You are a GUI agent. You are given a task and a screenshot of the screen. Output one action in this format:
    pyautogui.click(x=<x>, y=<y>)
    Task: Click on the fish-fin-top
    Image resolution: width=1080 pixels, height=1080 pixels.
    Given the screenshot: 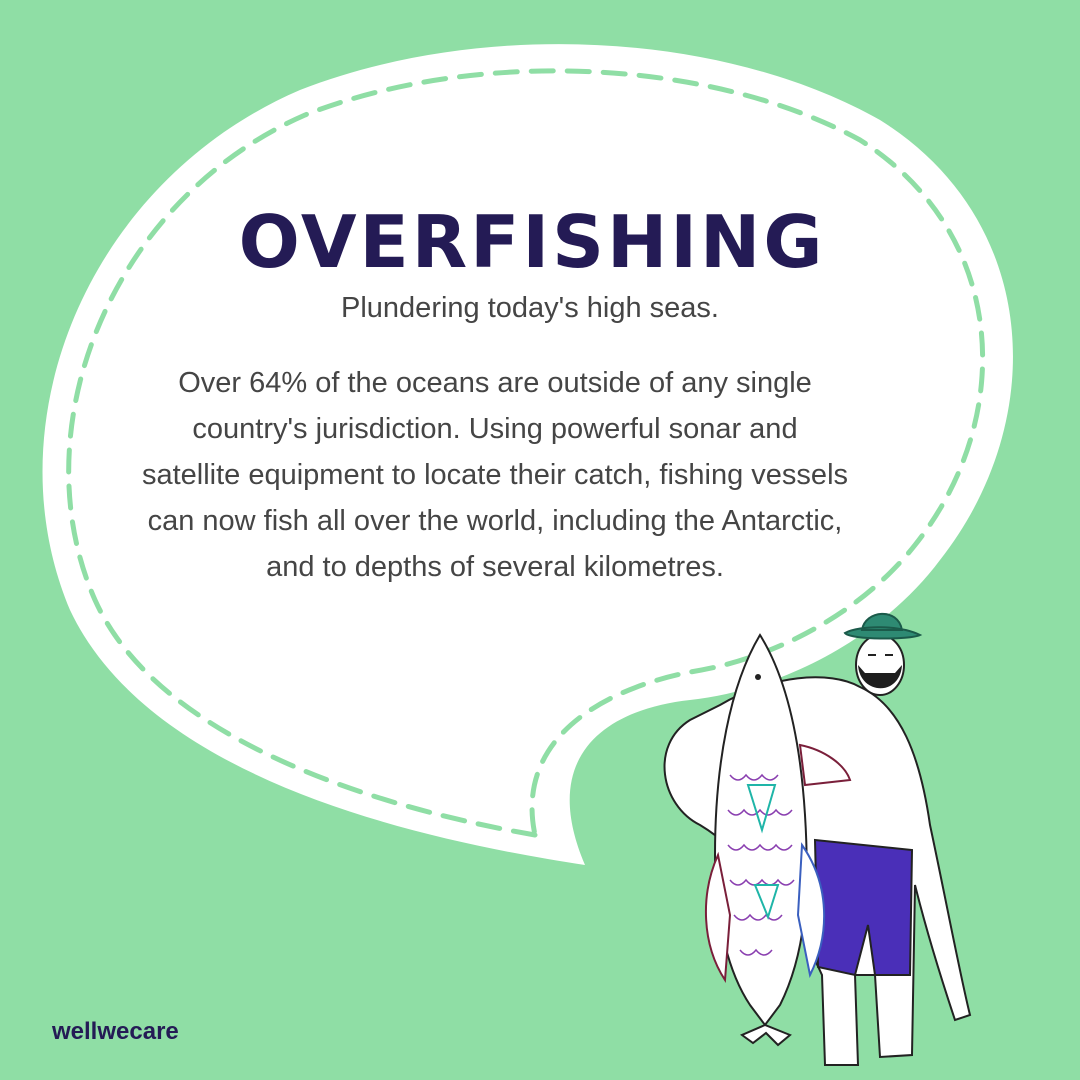 What is the action you would take?
    pyautogui.click(x=825, y=765)
    